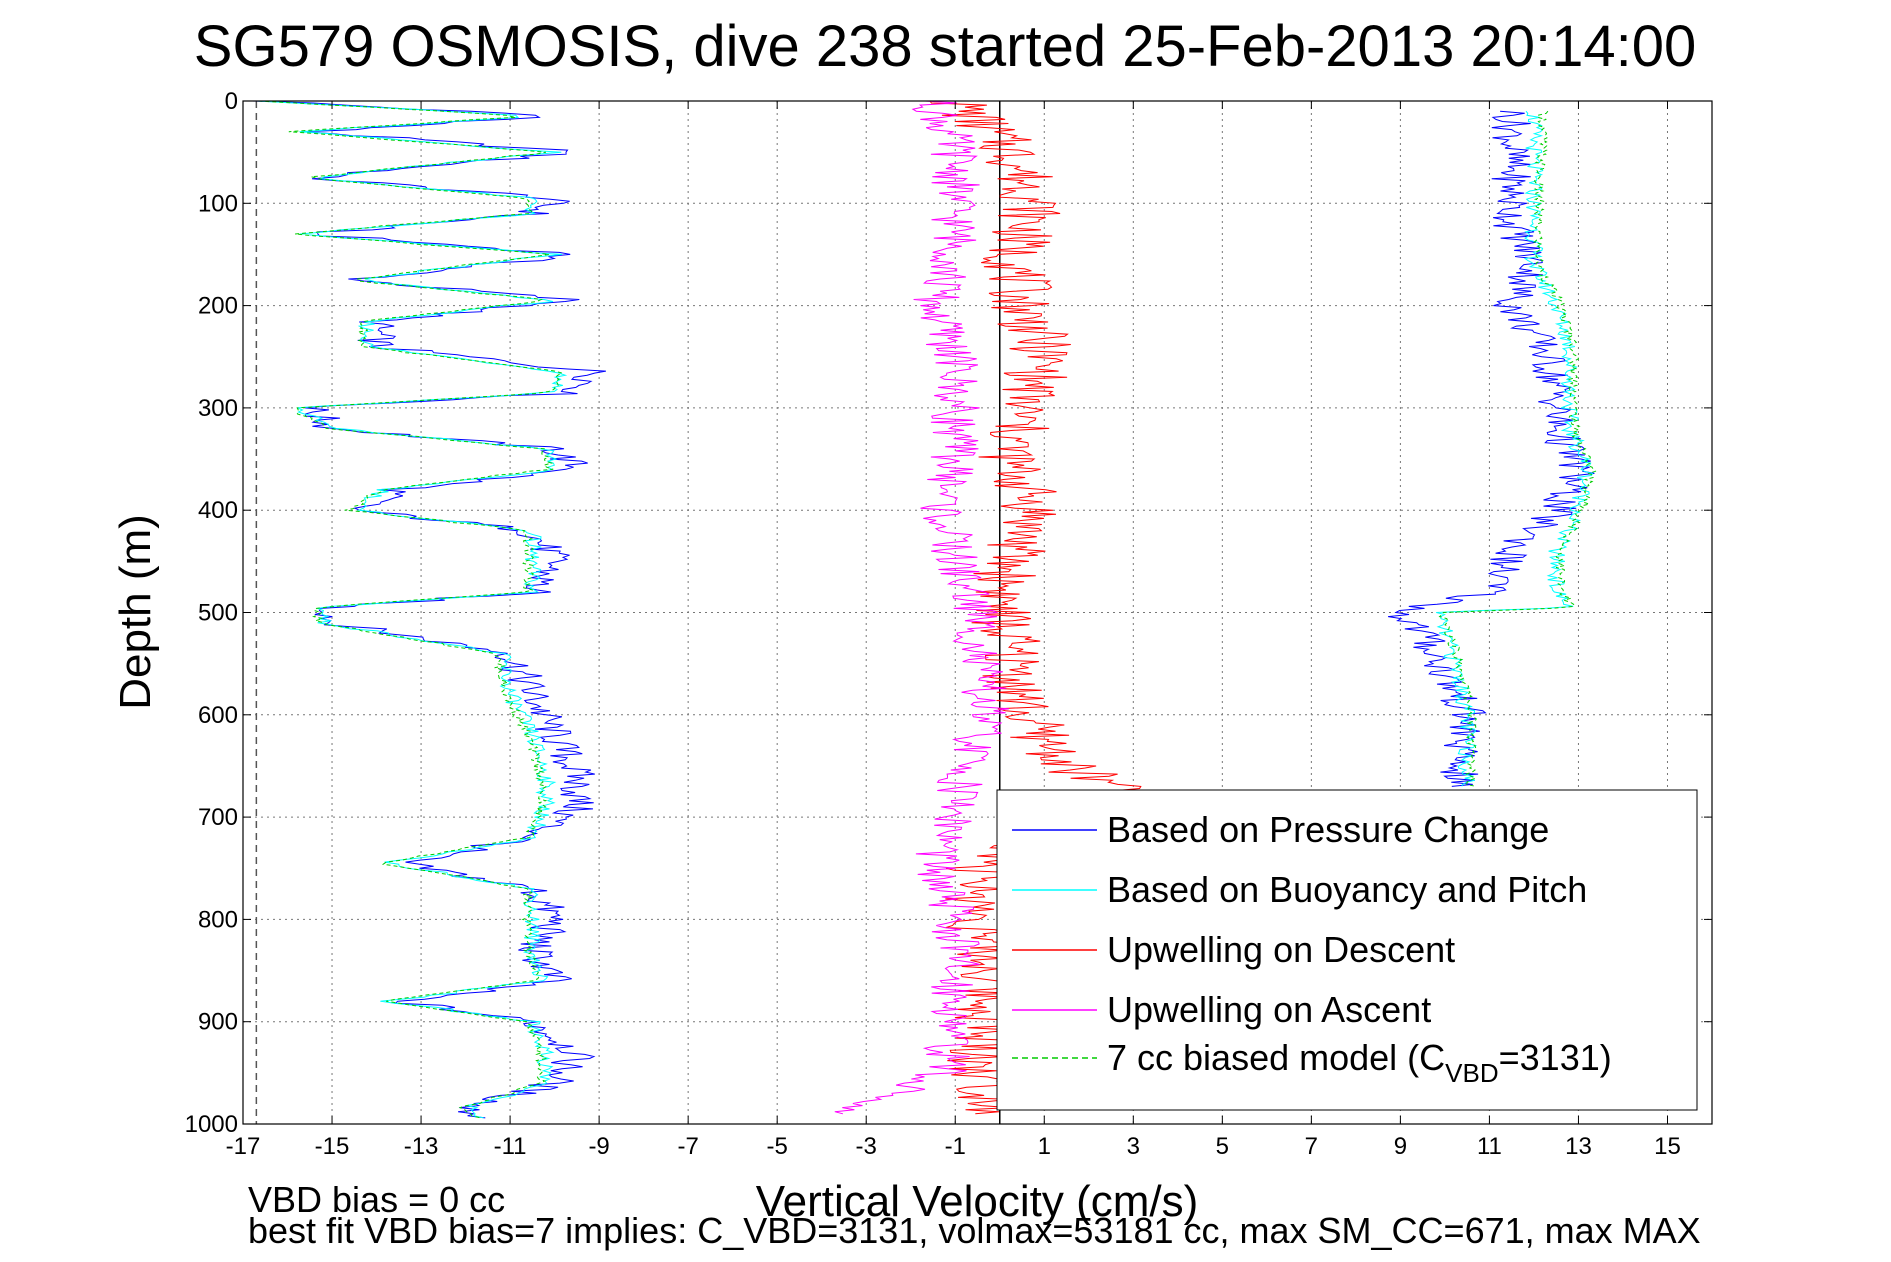 This screenshot has width=1891, height=1262. Describe the element at coordinates (1489, 1146) in the screenshot. I see `x-tick-label: 11` at that location.